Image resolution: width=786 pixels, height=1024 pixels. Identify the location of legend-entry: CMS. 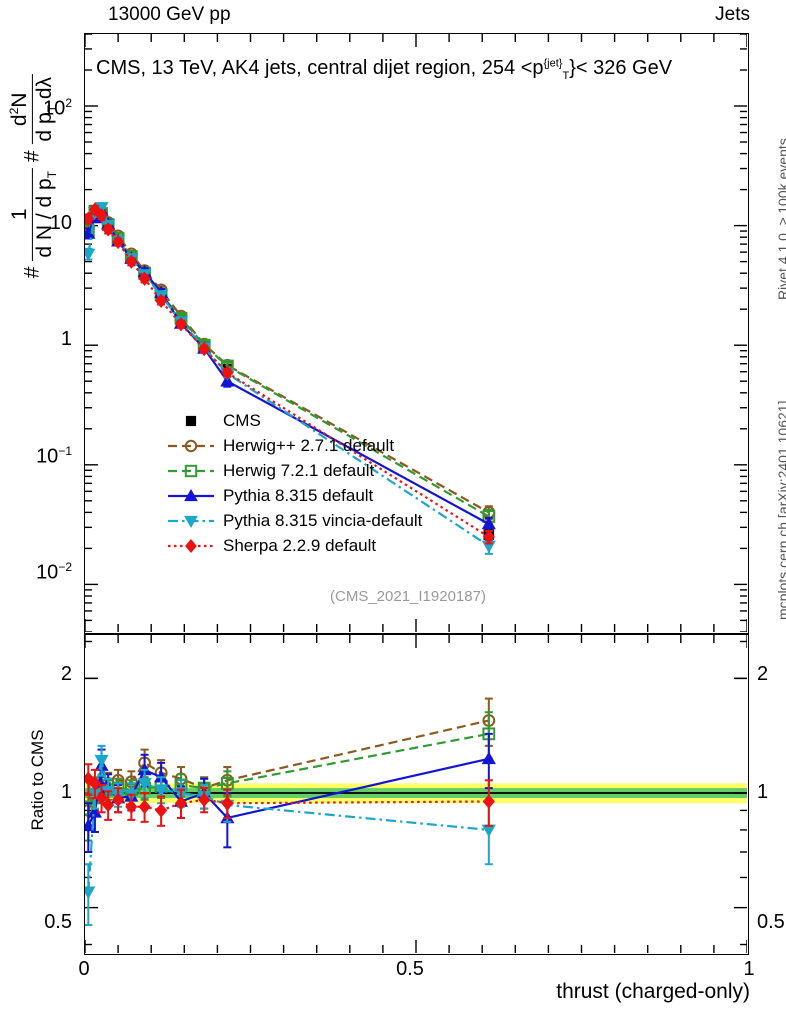
(295, 420).